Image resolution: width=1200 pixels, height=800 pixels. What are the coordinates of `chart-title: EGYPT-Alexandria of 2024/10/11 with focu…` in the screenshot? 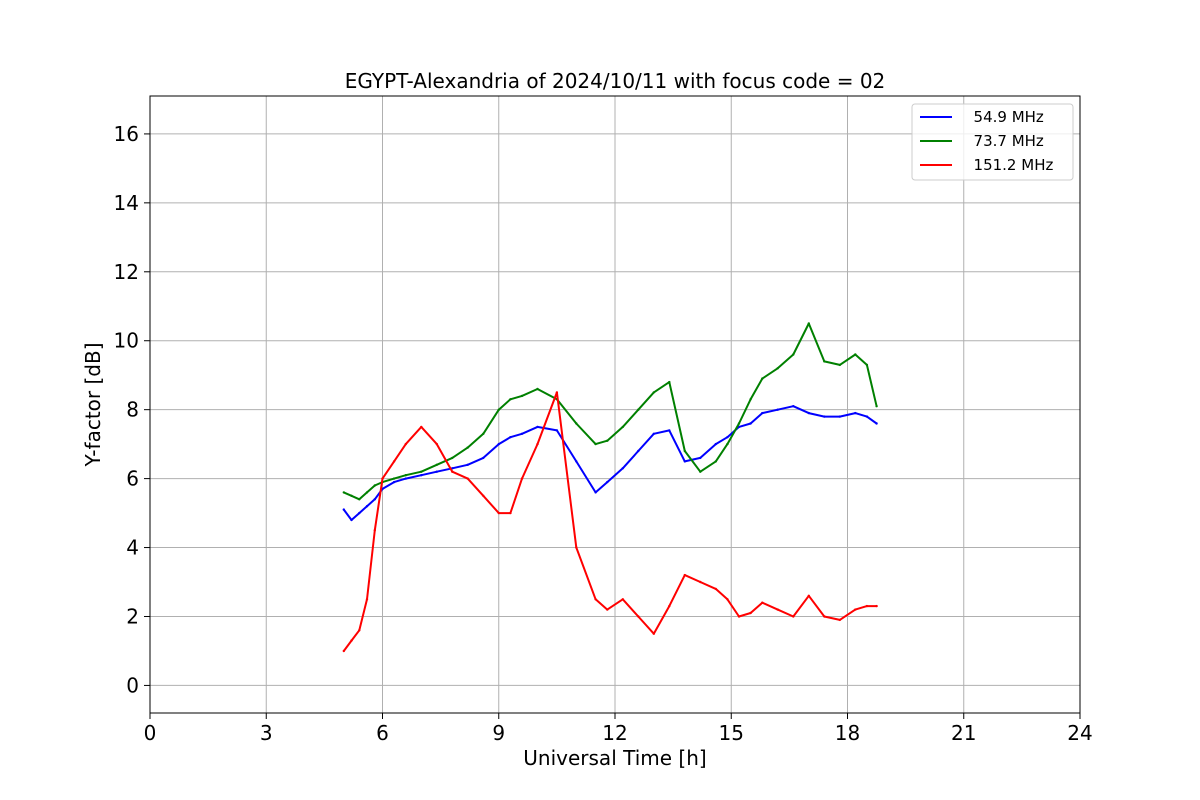 It's located at (615, 81).